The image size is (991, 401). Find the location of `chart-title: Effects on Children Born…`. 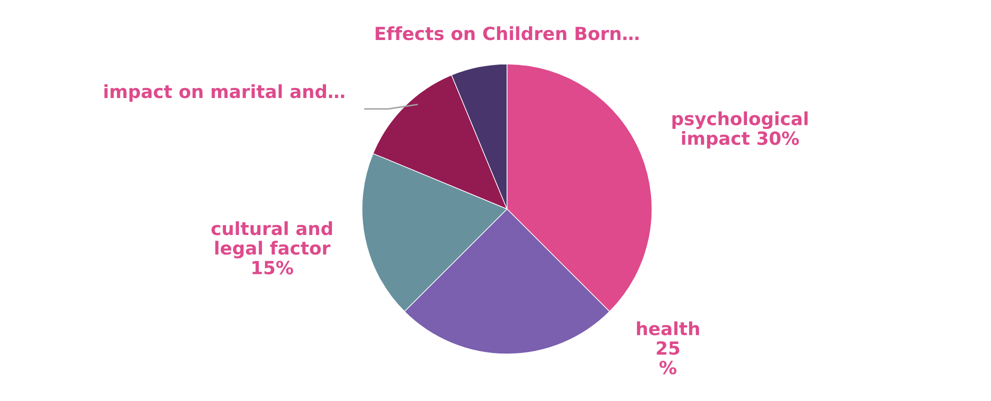

chart-title: Effects on Children Born… is located at coordinates (507, 33).